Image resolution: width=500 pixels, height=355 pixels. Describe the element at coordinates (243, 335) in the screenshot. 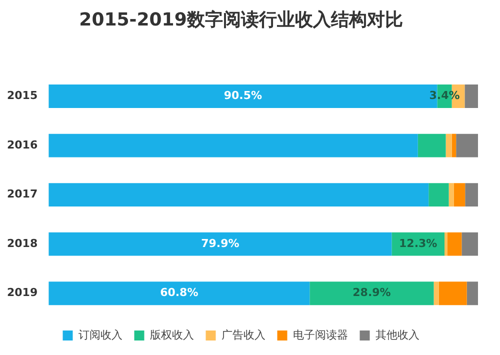

I see `legend-label: 广告收入` at that location.